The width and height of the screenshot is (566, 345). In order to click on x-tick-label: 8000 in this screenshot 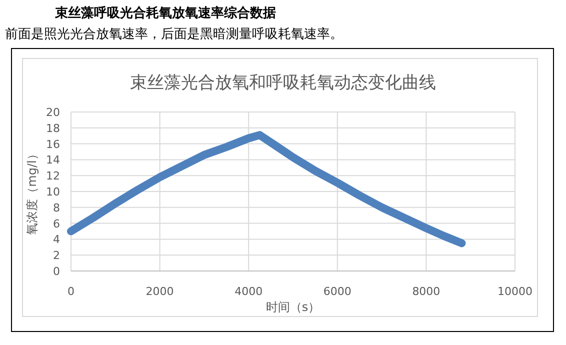, I will do `click(426, 291)`.